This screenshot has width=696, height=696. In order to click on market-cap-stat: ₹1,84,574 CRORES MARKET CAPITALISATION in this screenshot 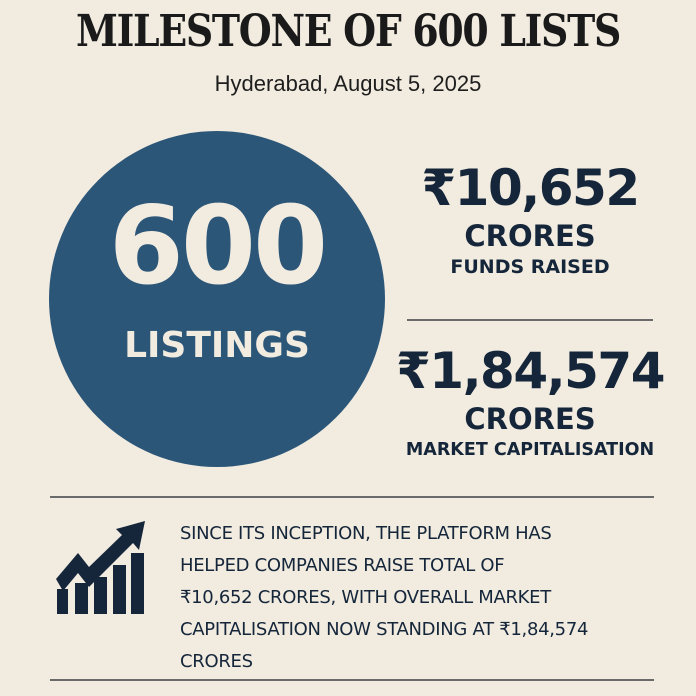, I will do `click(530, 402)`.